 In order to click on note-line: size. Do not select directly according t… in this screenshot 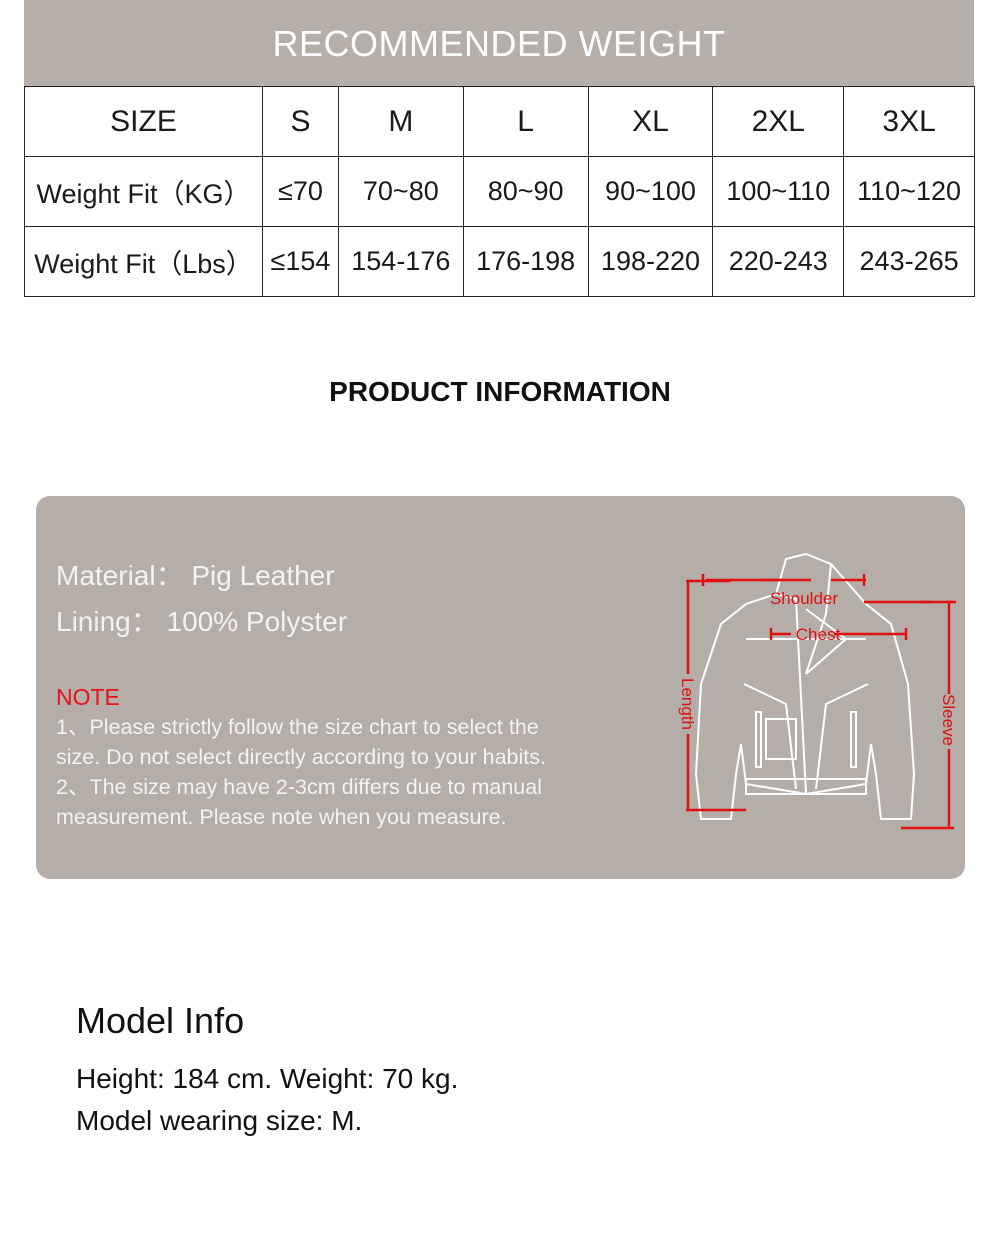, I will do `click(301, 757)`.